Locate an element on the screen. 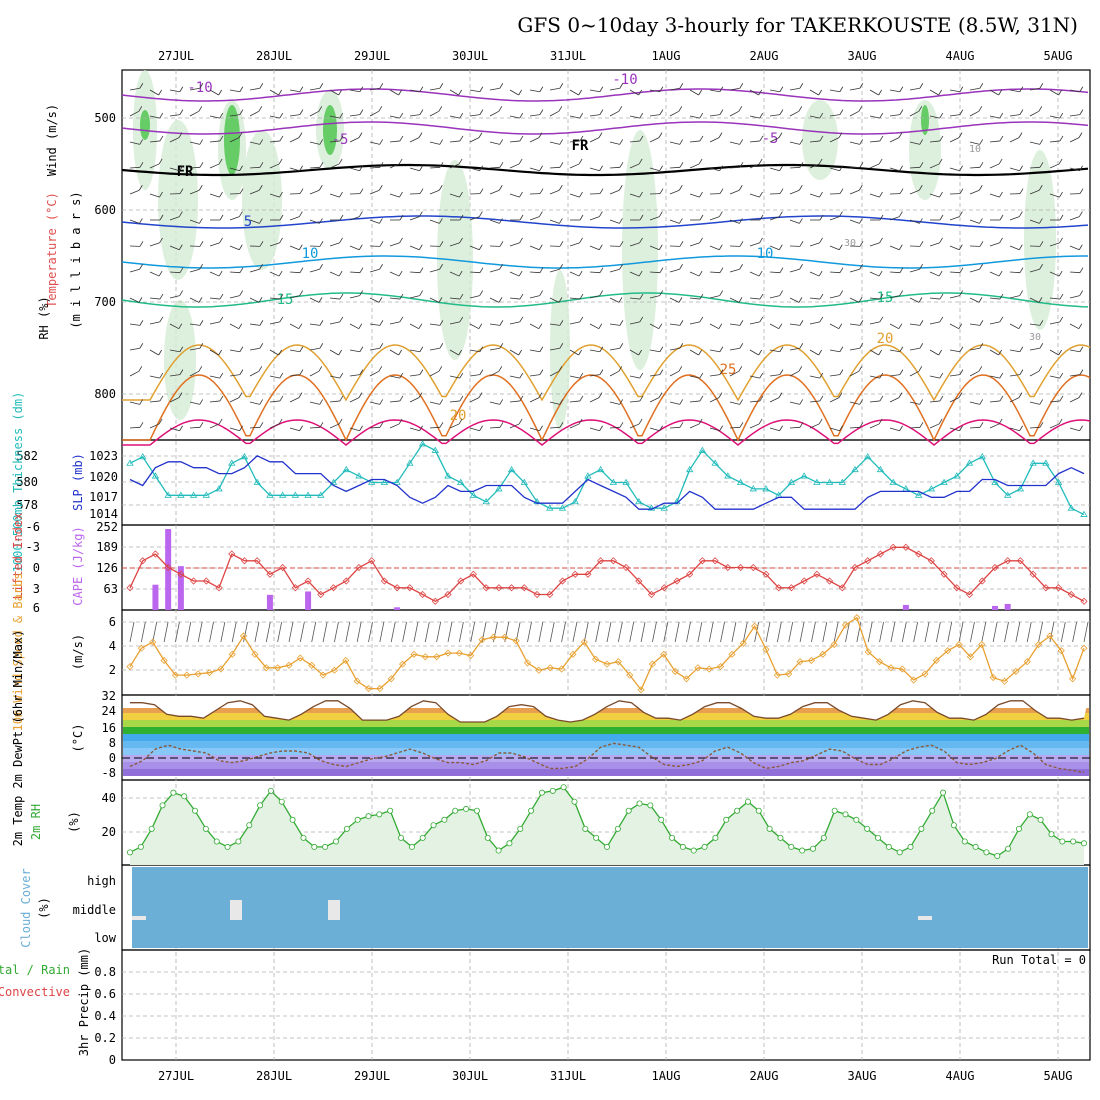  rh-line-point is located at coordinates (184, 796).